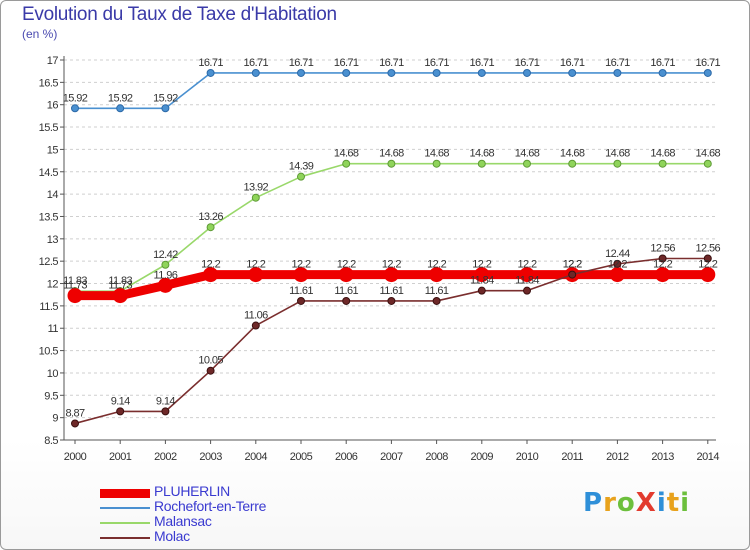  I want to click on chart-subtitle: (en %), so click(40, 34).